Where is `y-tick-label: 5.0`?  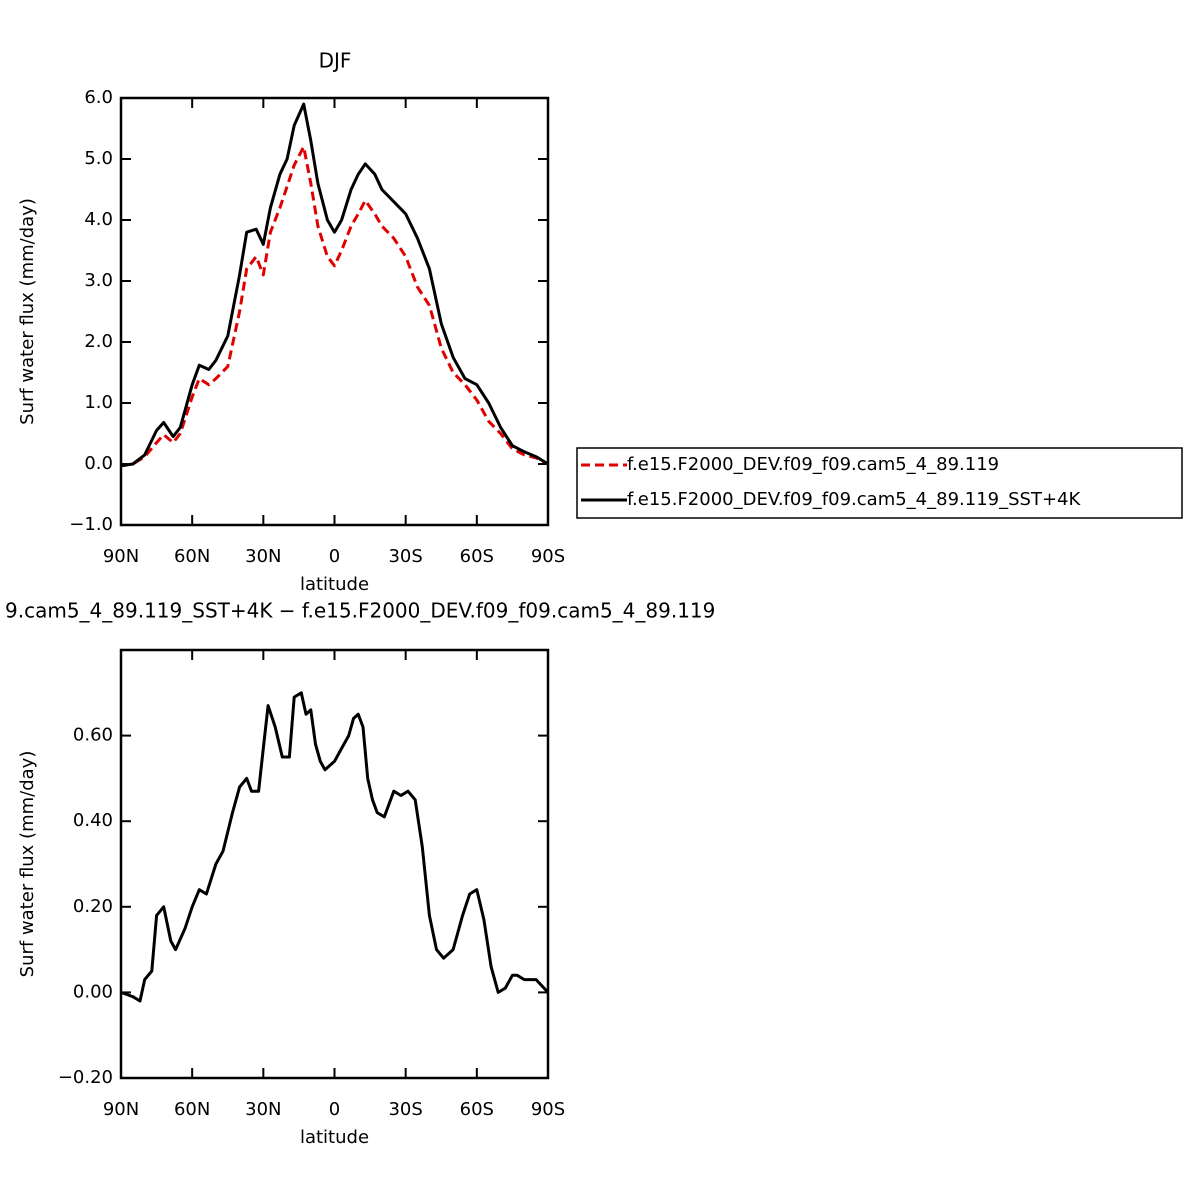 y-tick-label: 5.0 is located at coordinates (98, 158).